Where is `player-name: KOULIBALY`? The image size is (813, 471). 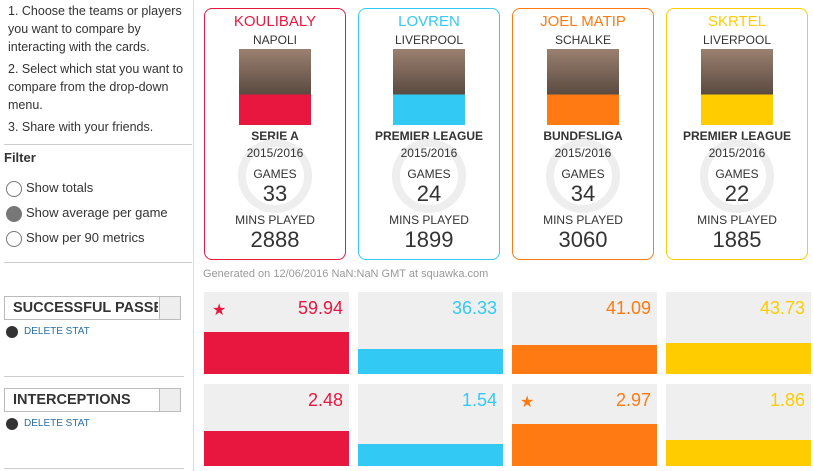
player-name: KOULIBALY is located at coordinates (275, 21).